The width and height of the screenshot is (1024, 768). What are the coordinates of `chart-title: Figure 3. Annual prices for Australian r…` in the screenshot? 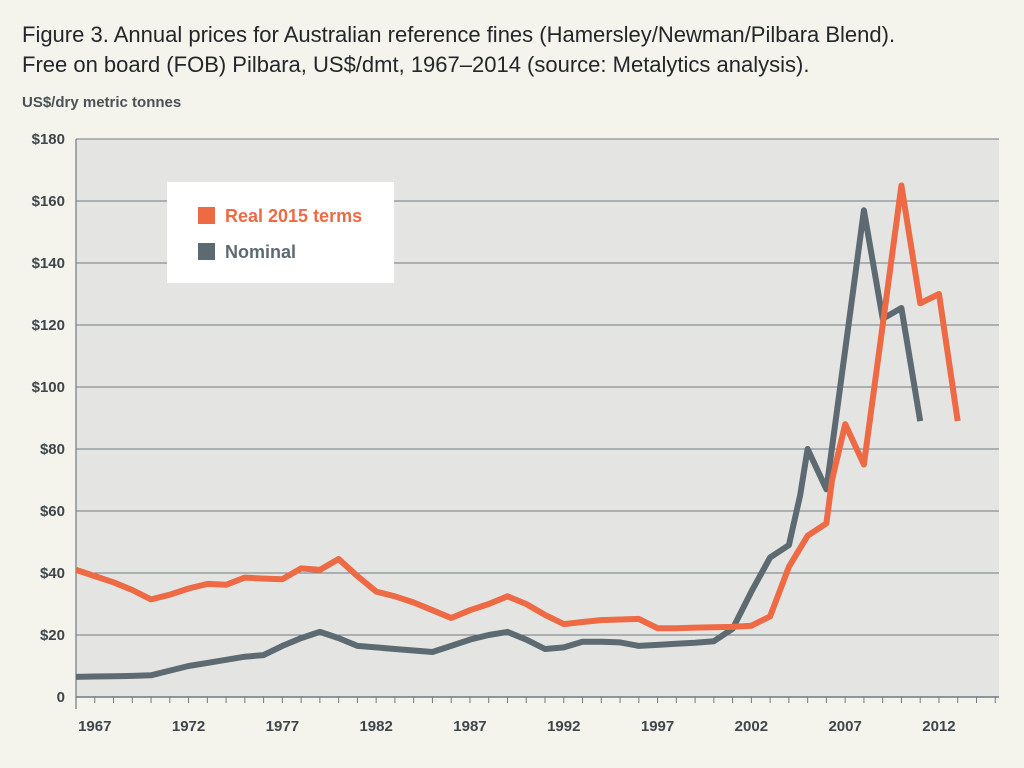 It's located at (517, 50).